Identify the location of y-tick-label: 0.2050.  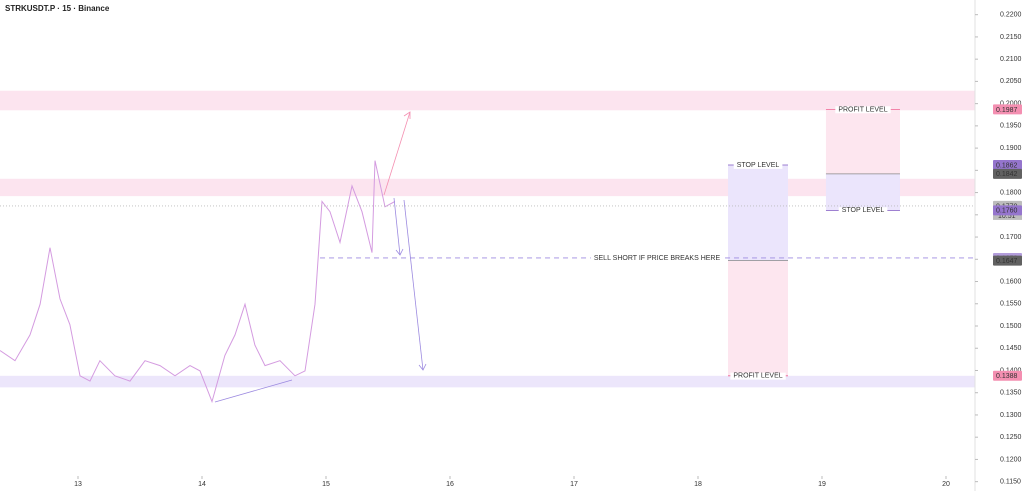
(1011, 81).